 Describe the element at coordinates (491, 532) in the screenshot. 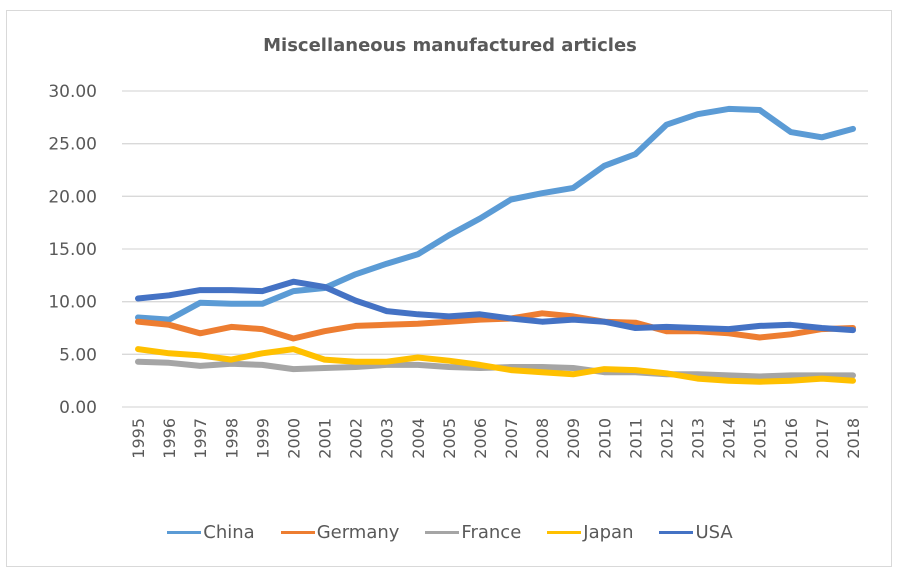

I see `legend-label: France` at that location.